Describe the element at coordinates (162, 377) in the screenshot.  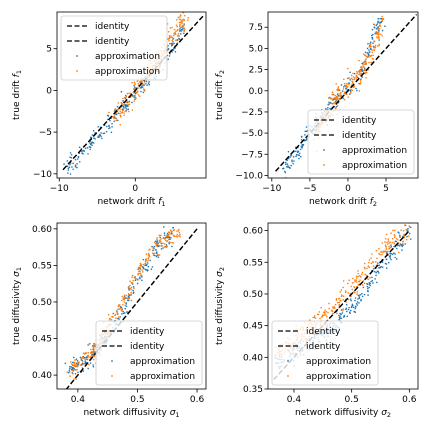
I see `legend-label: approximation` at that location.